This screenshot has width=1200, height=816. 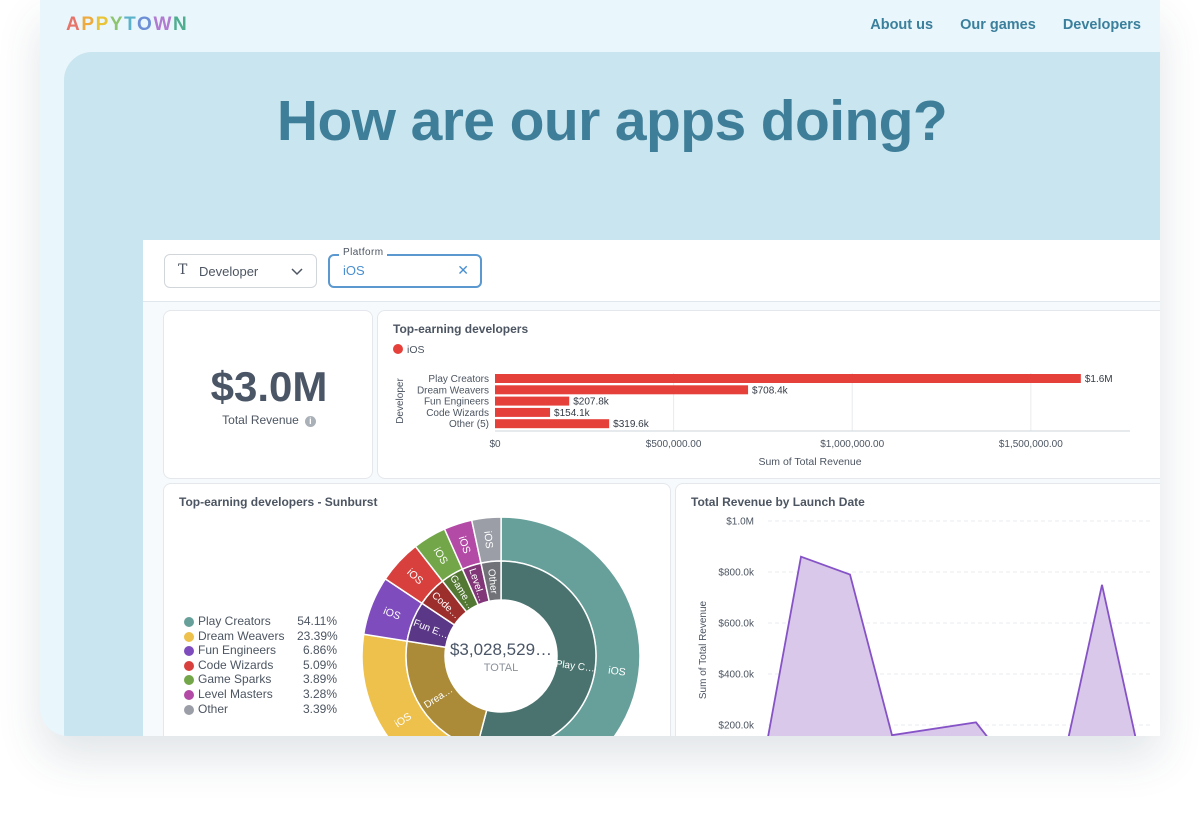 What do you see at coordinates (131, 24) in the screenshot?
I see `logo-letter: T` at bounding box center [131, 24].